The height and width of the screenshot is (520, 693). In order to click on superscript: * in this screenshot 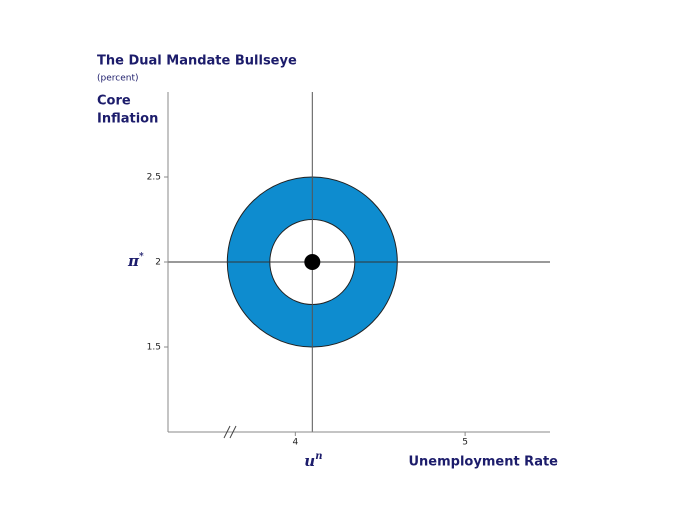, I will do `click(141, 257)`.